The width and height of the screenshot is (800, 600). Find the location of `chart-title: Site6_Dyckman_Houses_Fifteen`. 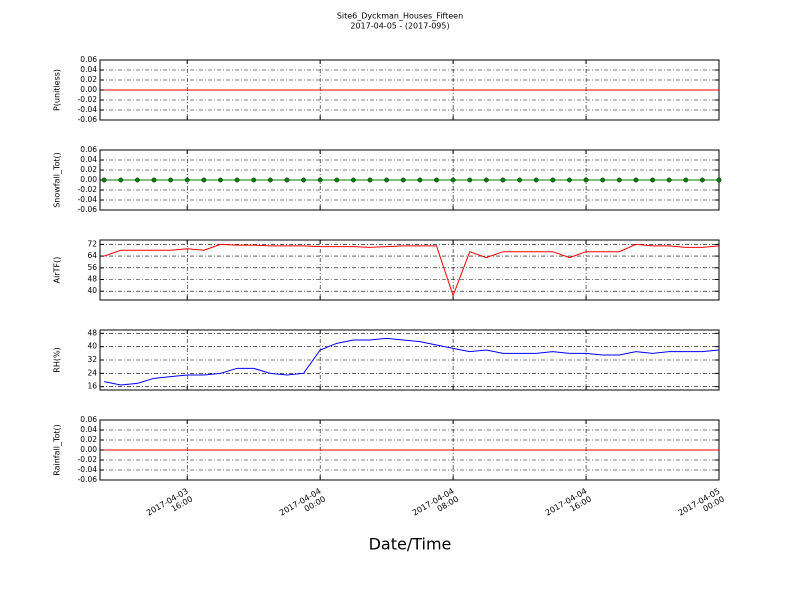

chart-title: Site6_Dyckman_Houses_Fifteen is located at coordinates (400, 16).